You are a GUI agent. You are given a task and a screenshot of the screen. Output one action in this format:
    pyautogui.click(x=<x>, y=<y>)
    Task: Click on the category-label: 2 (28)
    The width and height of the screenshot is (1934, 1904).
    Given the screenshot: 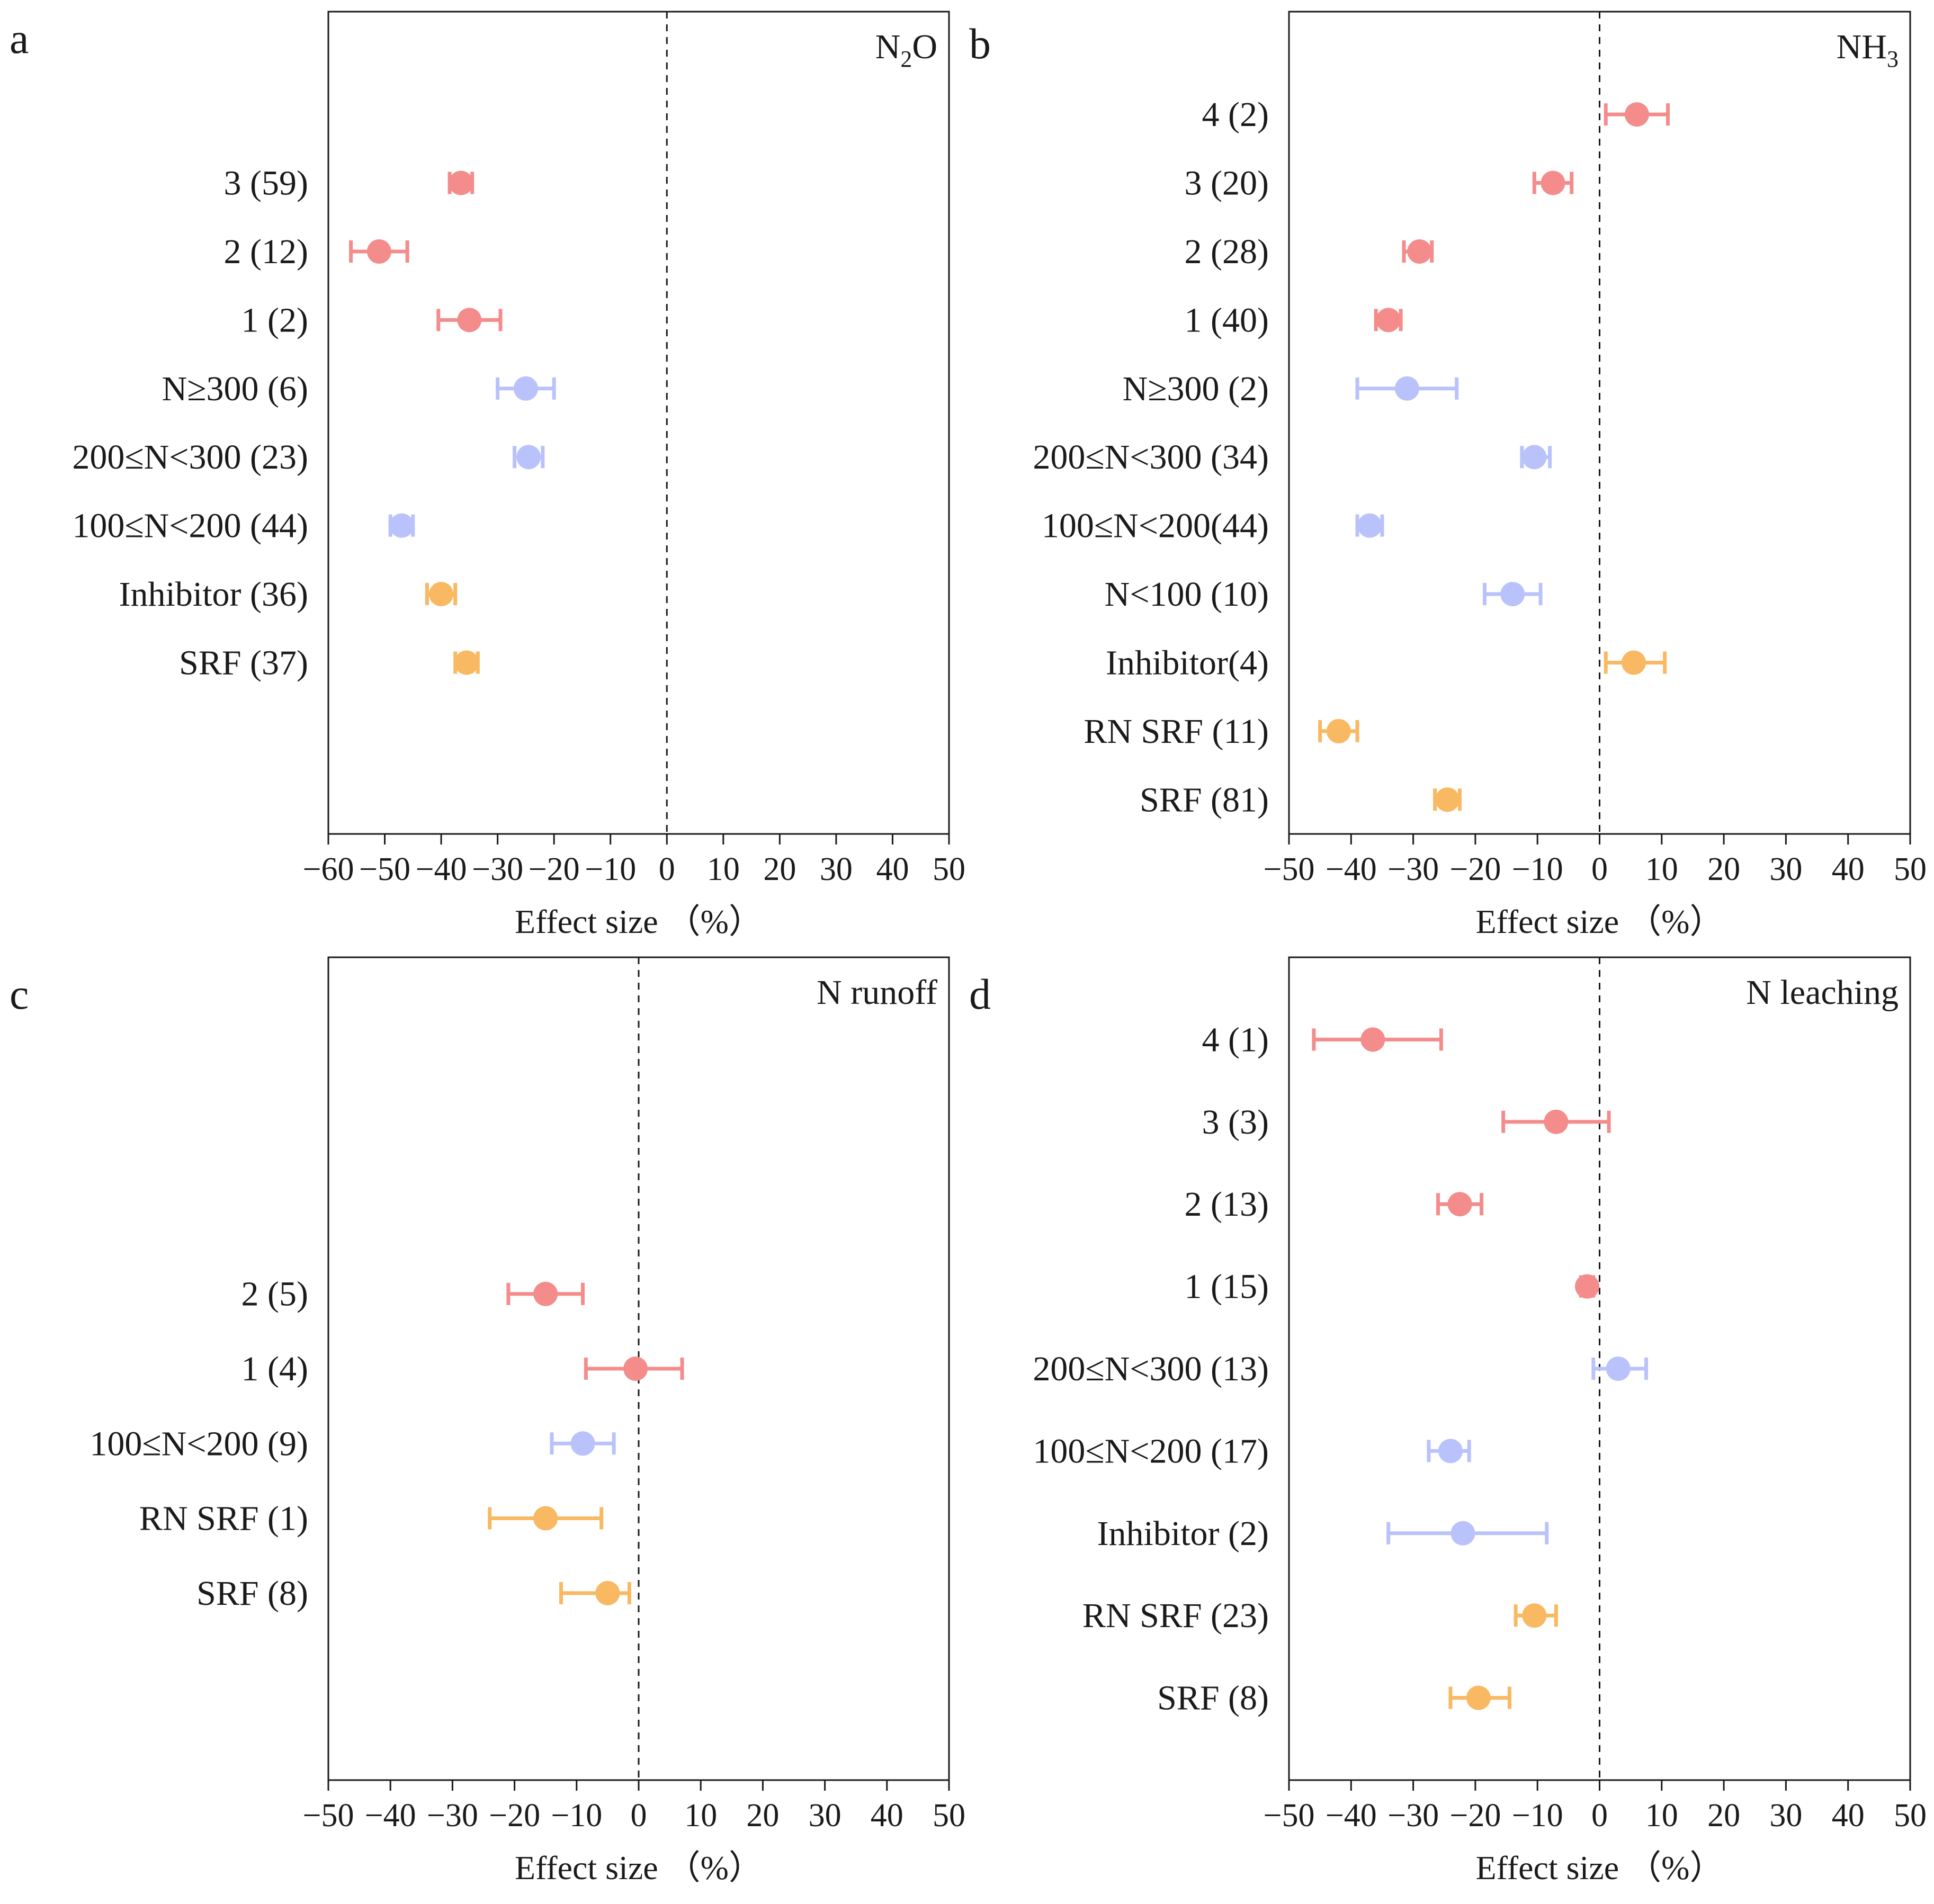 What is the action you would take?
    pyautogui.click(x=1227, y=251)
    